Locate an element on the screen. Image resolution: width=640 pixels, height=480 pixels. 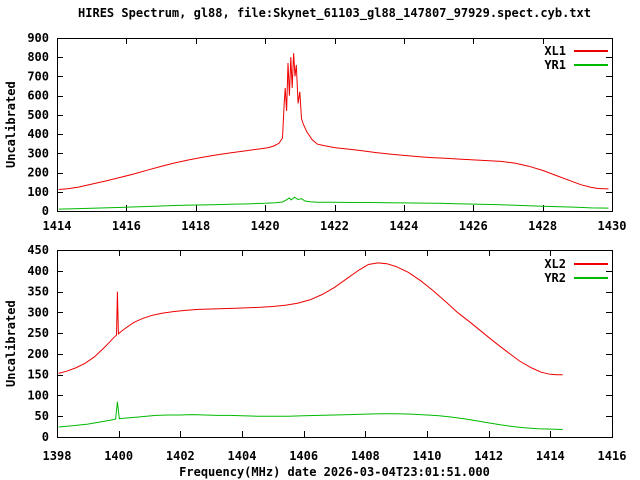
x-tick-label: 1422 is located at coordinates (334, 226).